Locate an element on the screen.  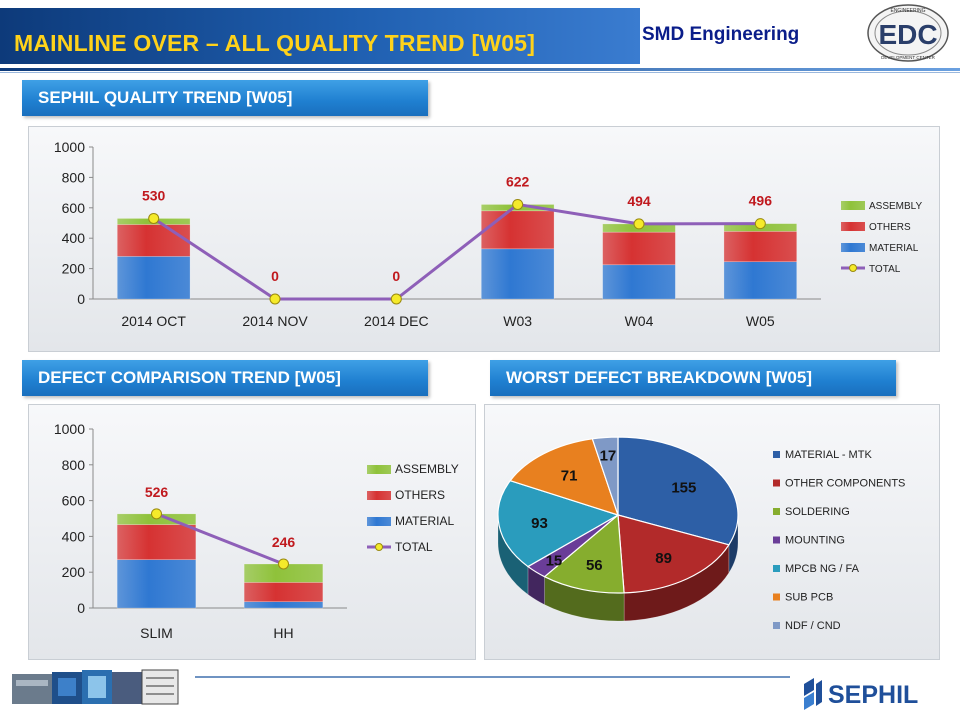
footer-collage-image is located at coordinates (97, 688).